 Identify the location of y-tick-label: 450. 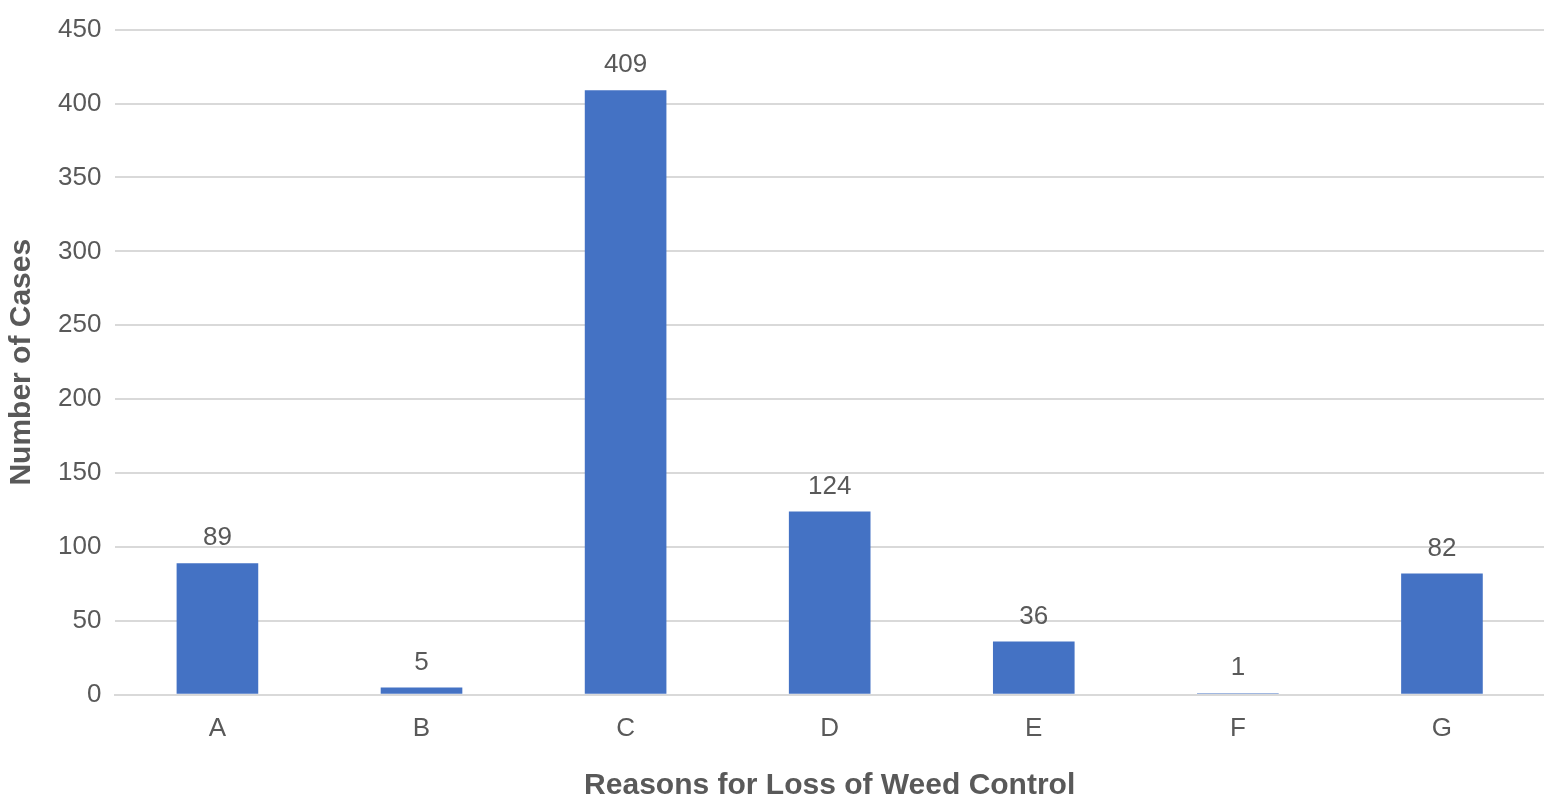
(79, 27).